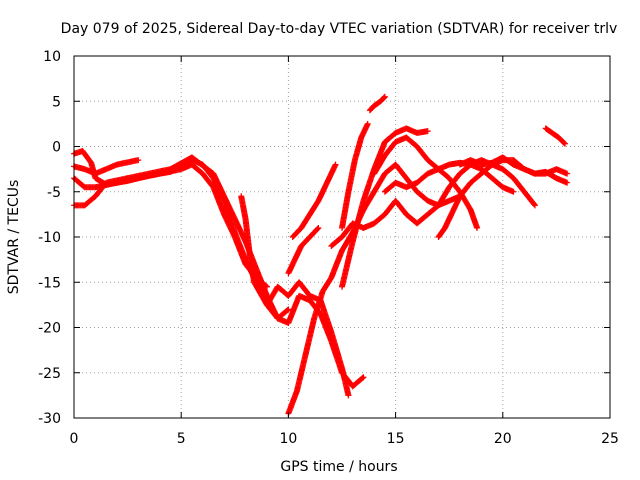  I want to click on x-tick-label: 20, so click(503, 439).